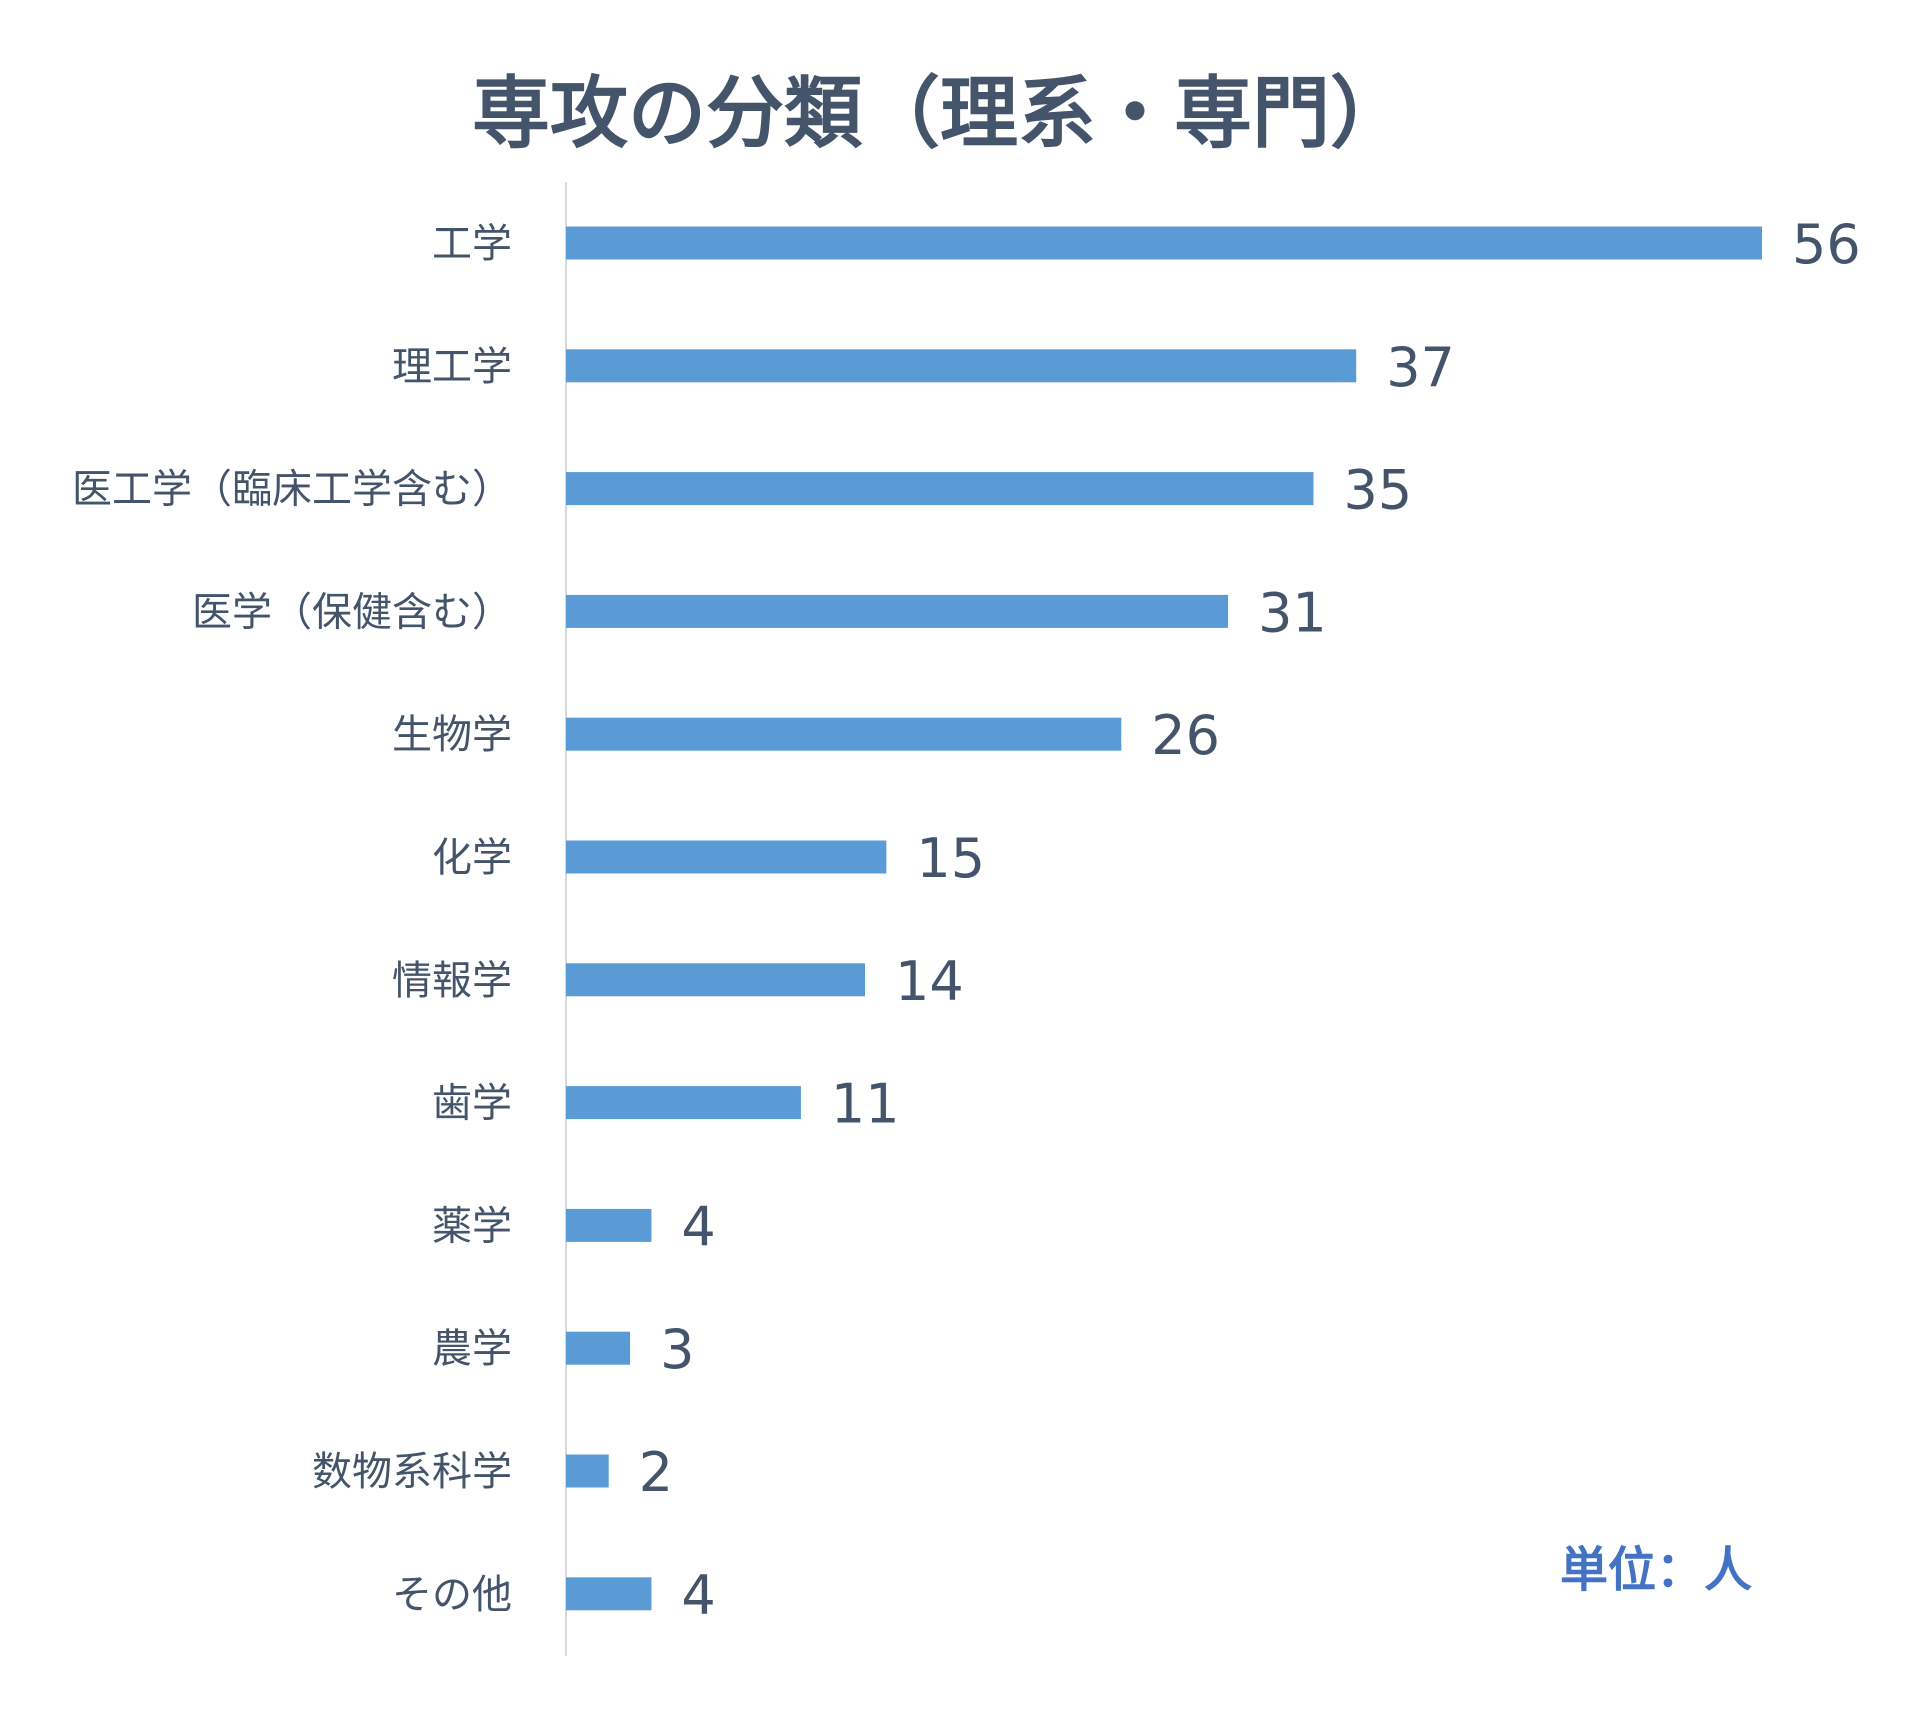 This screenshot has height=1715, width=1906. I want to click on category-label: 医工学（臨床工学含む）, so click(292, 490).